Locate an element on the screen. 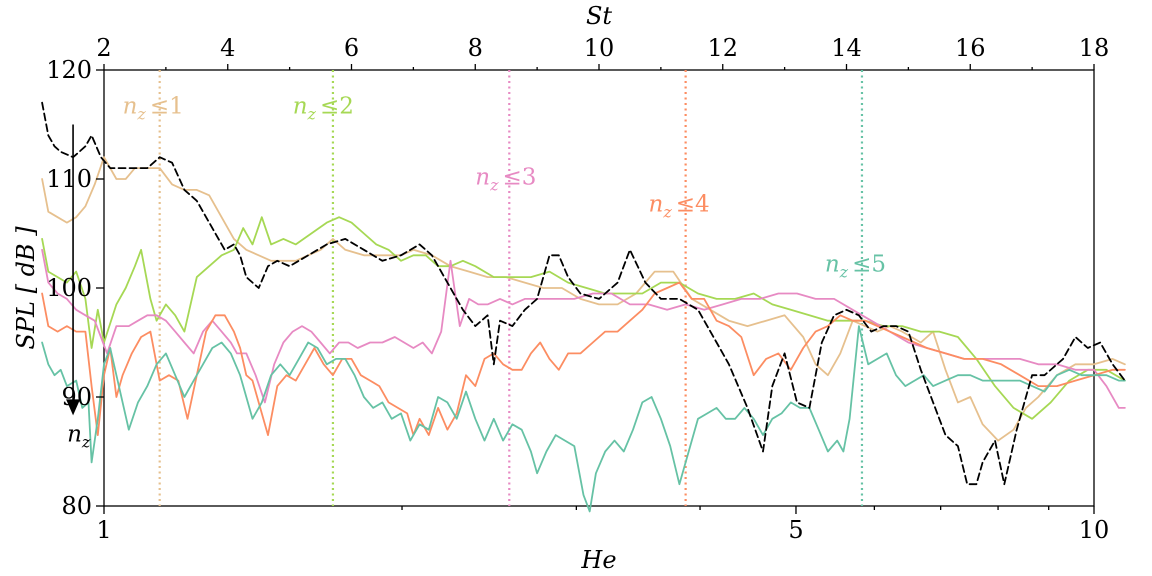  top-tick-label: 14 is located at coordinates (846, 48).